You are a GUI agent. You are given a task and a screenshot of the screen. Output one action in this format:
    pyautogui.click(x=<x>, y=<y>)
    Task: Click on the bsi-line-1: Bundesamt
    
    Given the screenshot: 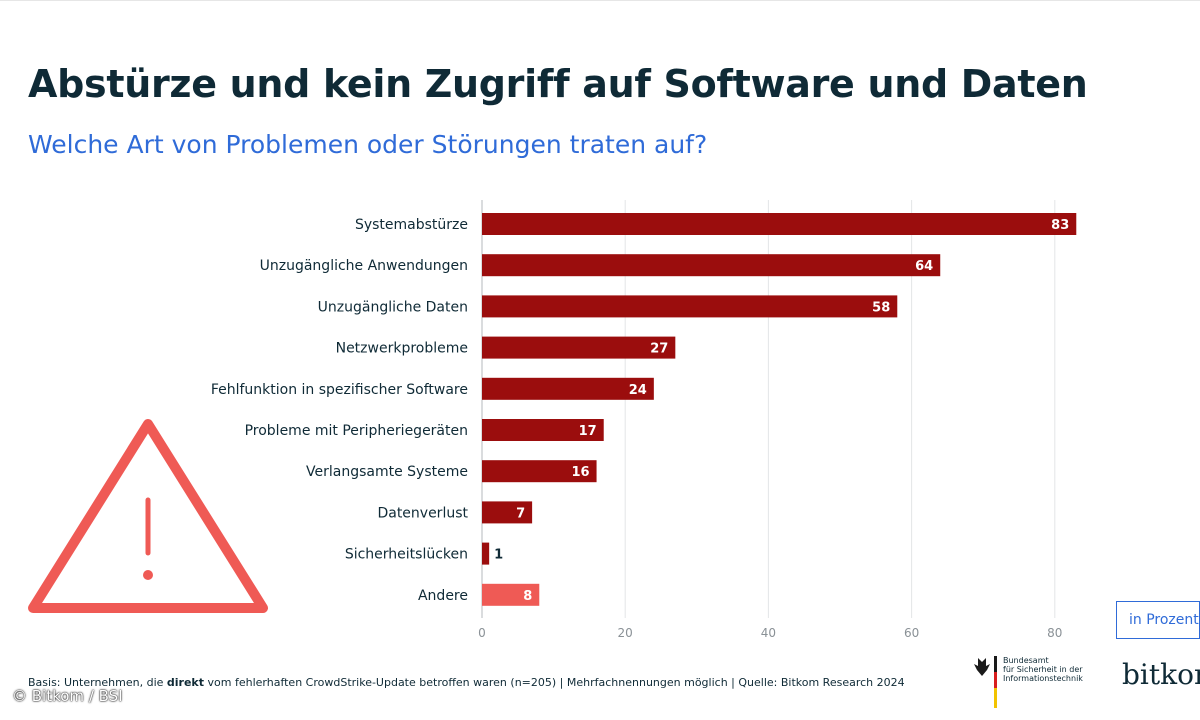 What is the action you would take?
    pyautogui.click(x=1026, y=660)
    